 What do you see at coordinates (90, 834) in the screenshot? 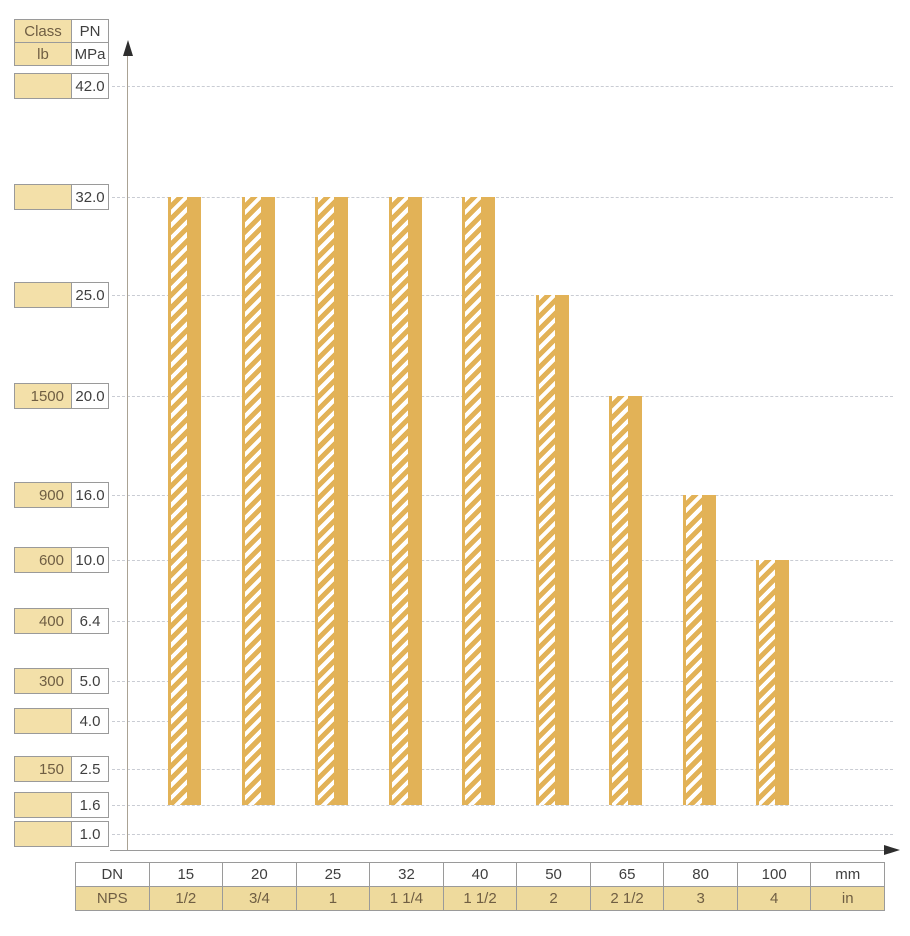
I see `pn-label-cell: 1.0` at bounding box center [90, 834].